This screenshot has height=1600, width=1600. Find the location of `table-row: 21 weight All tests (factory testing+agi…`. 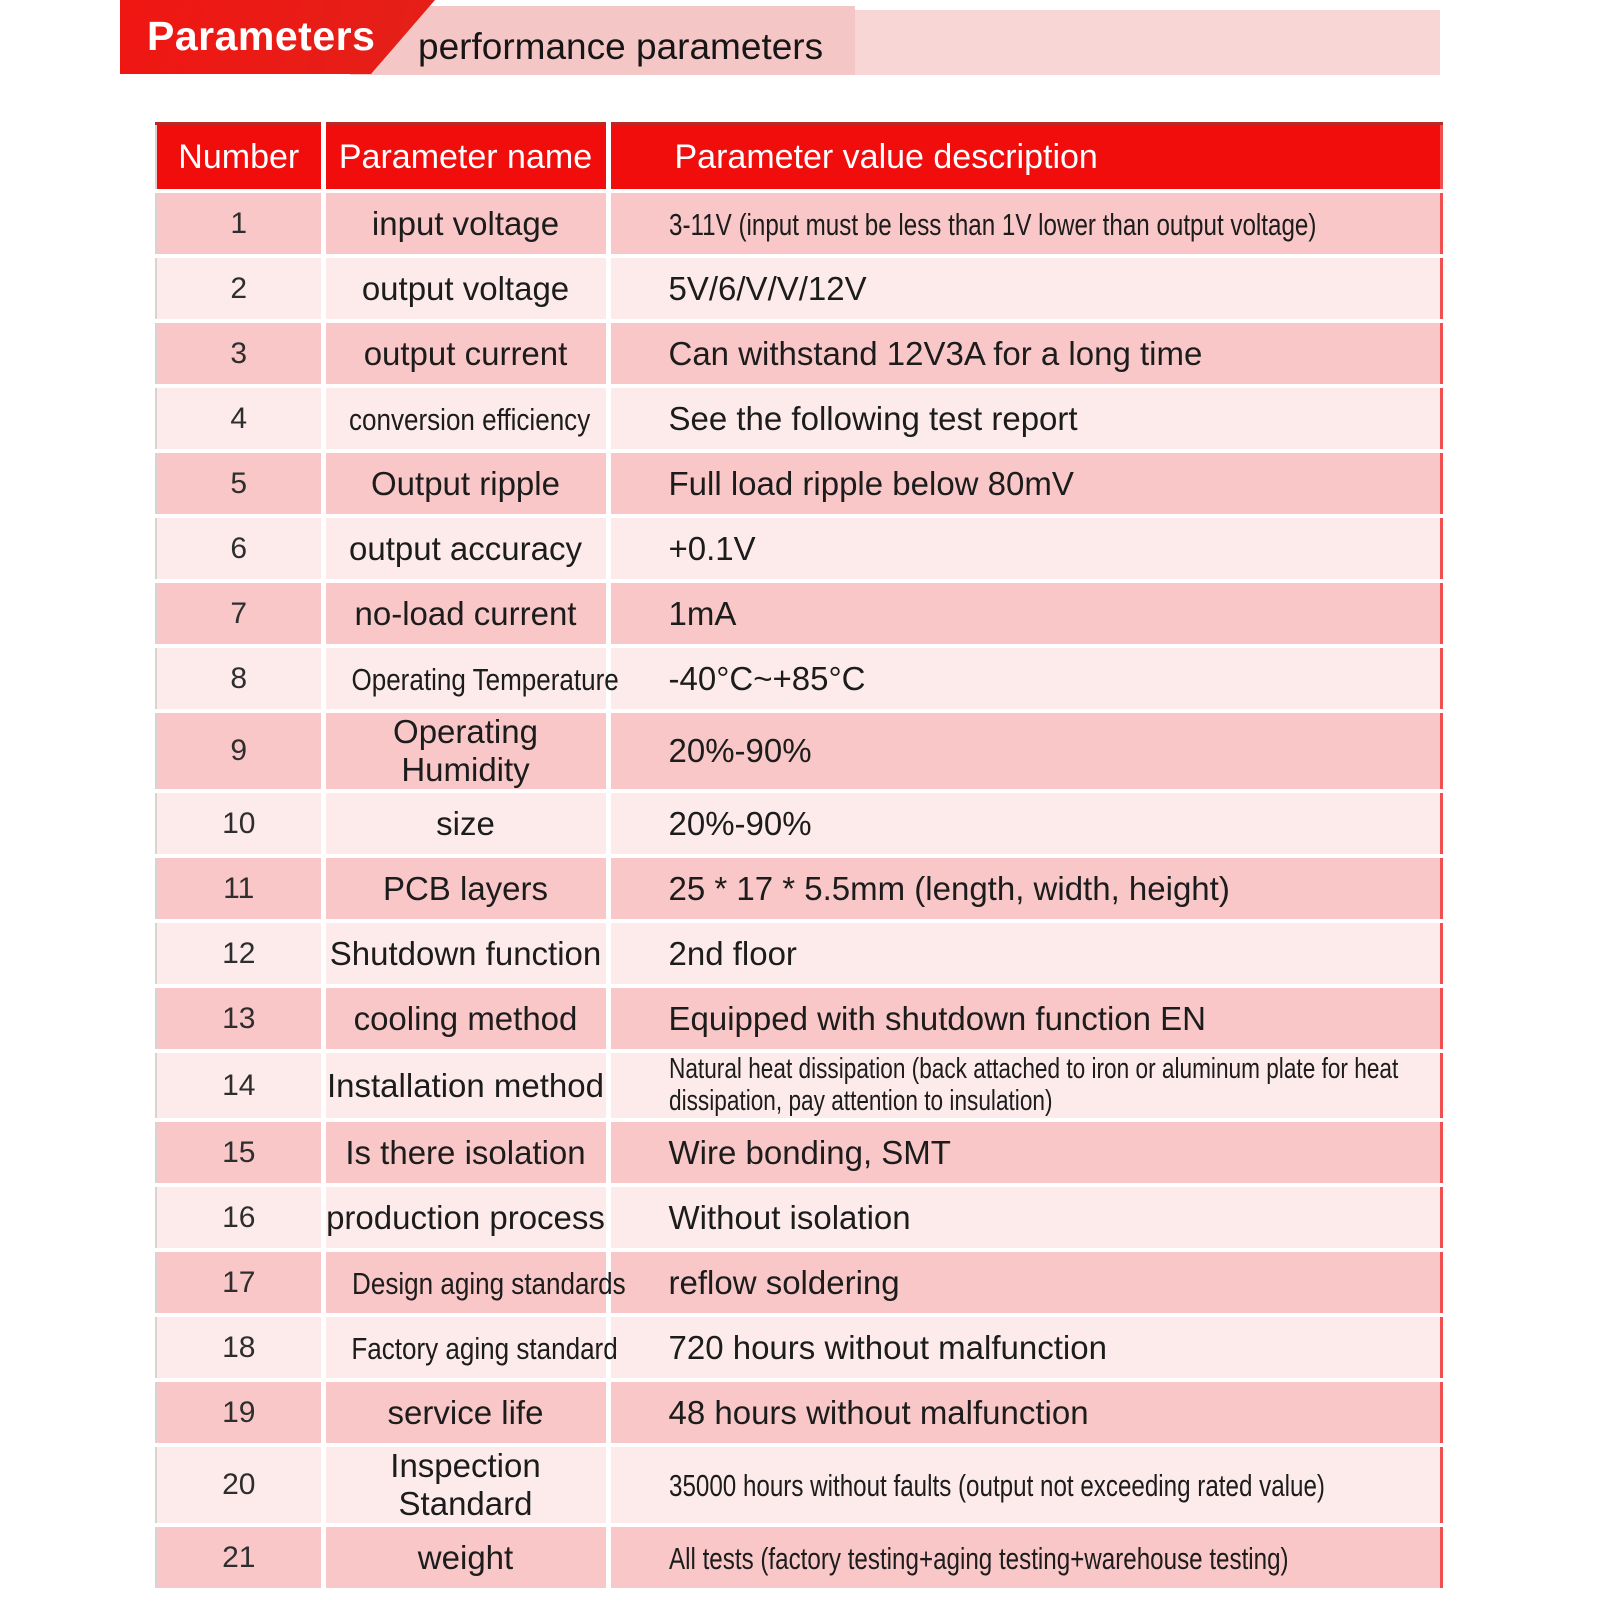

table-row: 21 weight All tests (factory testing+agi… is located at coordinates (798, 1556).